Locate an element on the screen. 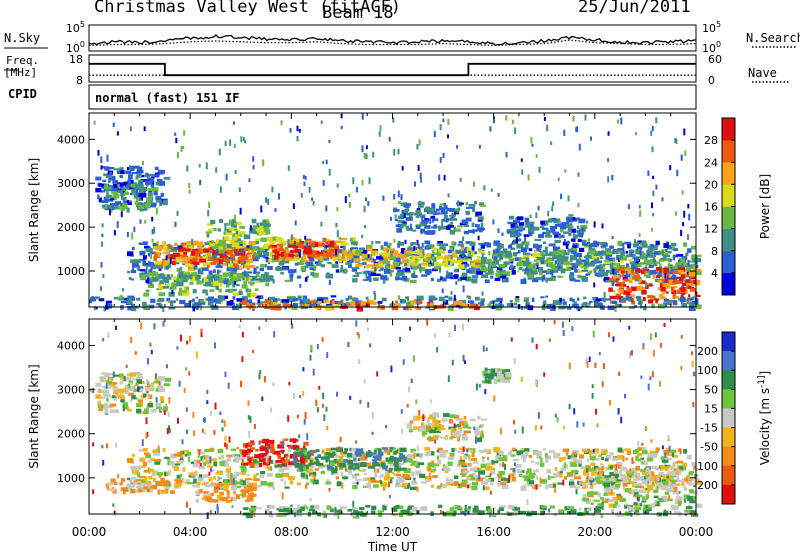 The width and height of the screenshot is (800, 554). nsearch-label: N.Search is located at coordinates (773, 38).